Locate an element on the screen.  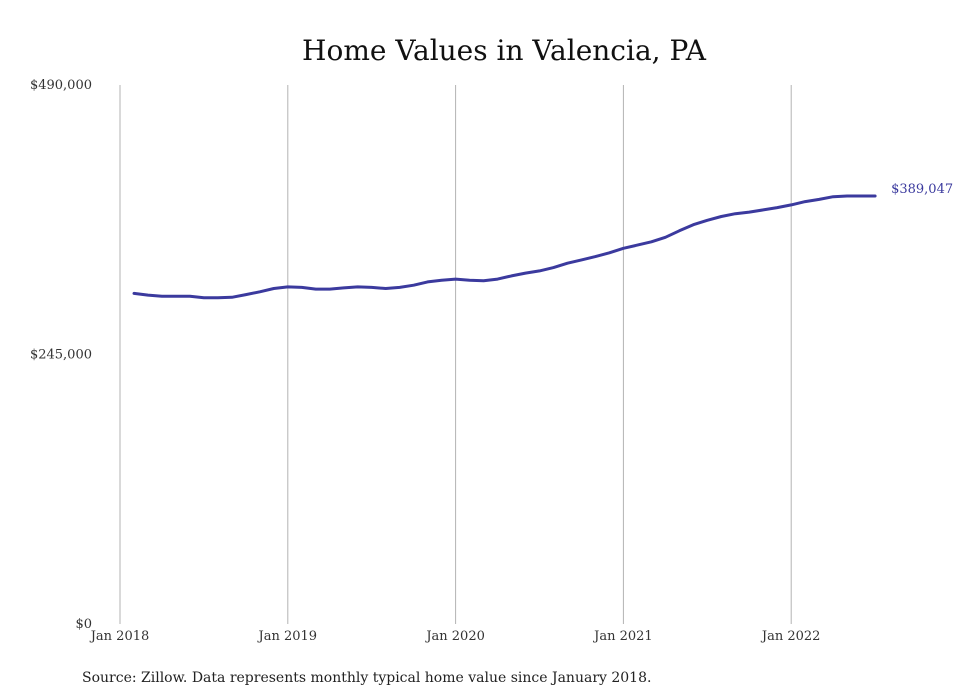
x-tick-label: Jan 2019 is located at coordinates (287, 636).